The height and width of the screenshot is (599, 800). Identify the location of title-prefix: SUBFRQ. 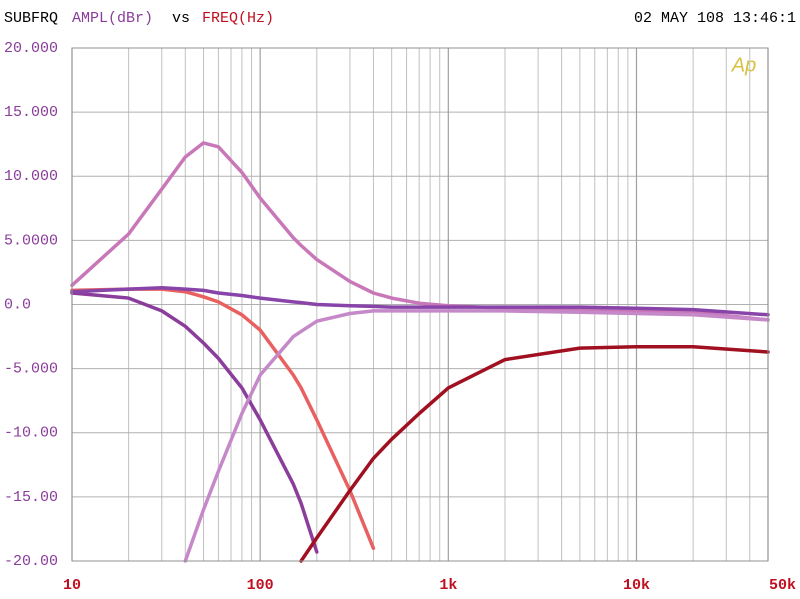
(31, 18).